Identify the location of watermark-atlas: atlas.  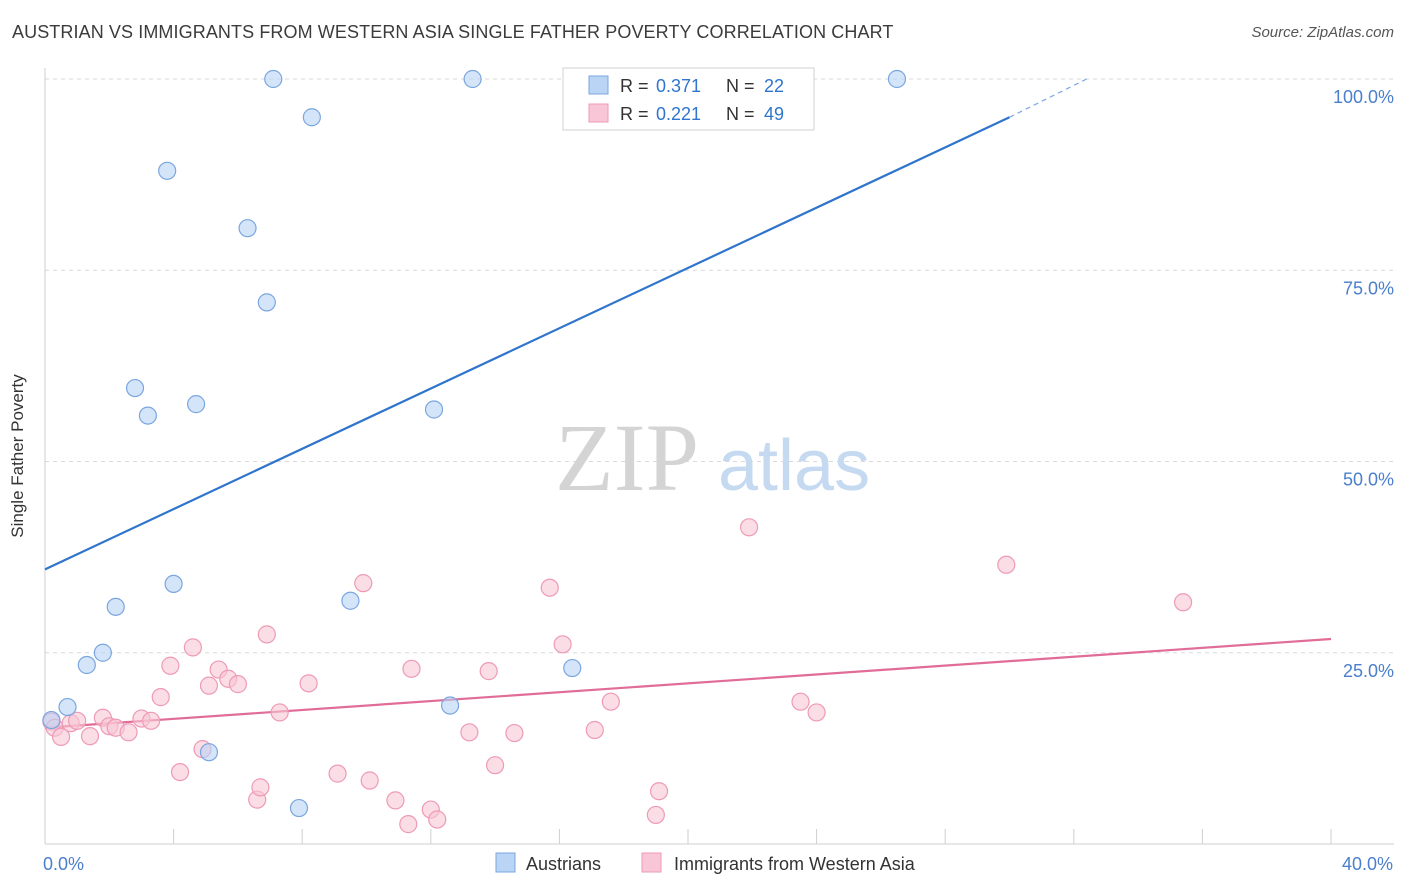
(794, 466).